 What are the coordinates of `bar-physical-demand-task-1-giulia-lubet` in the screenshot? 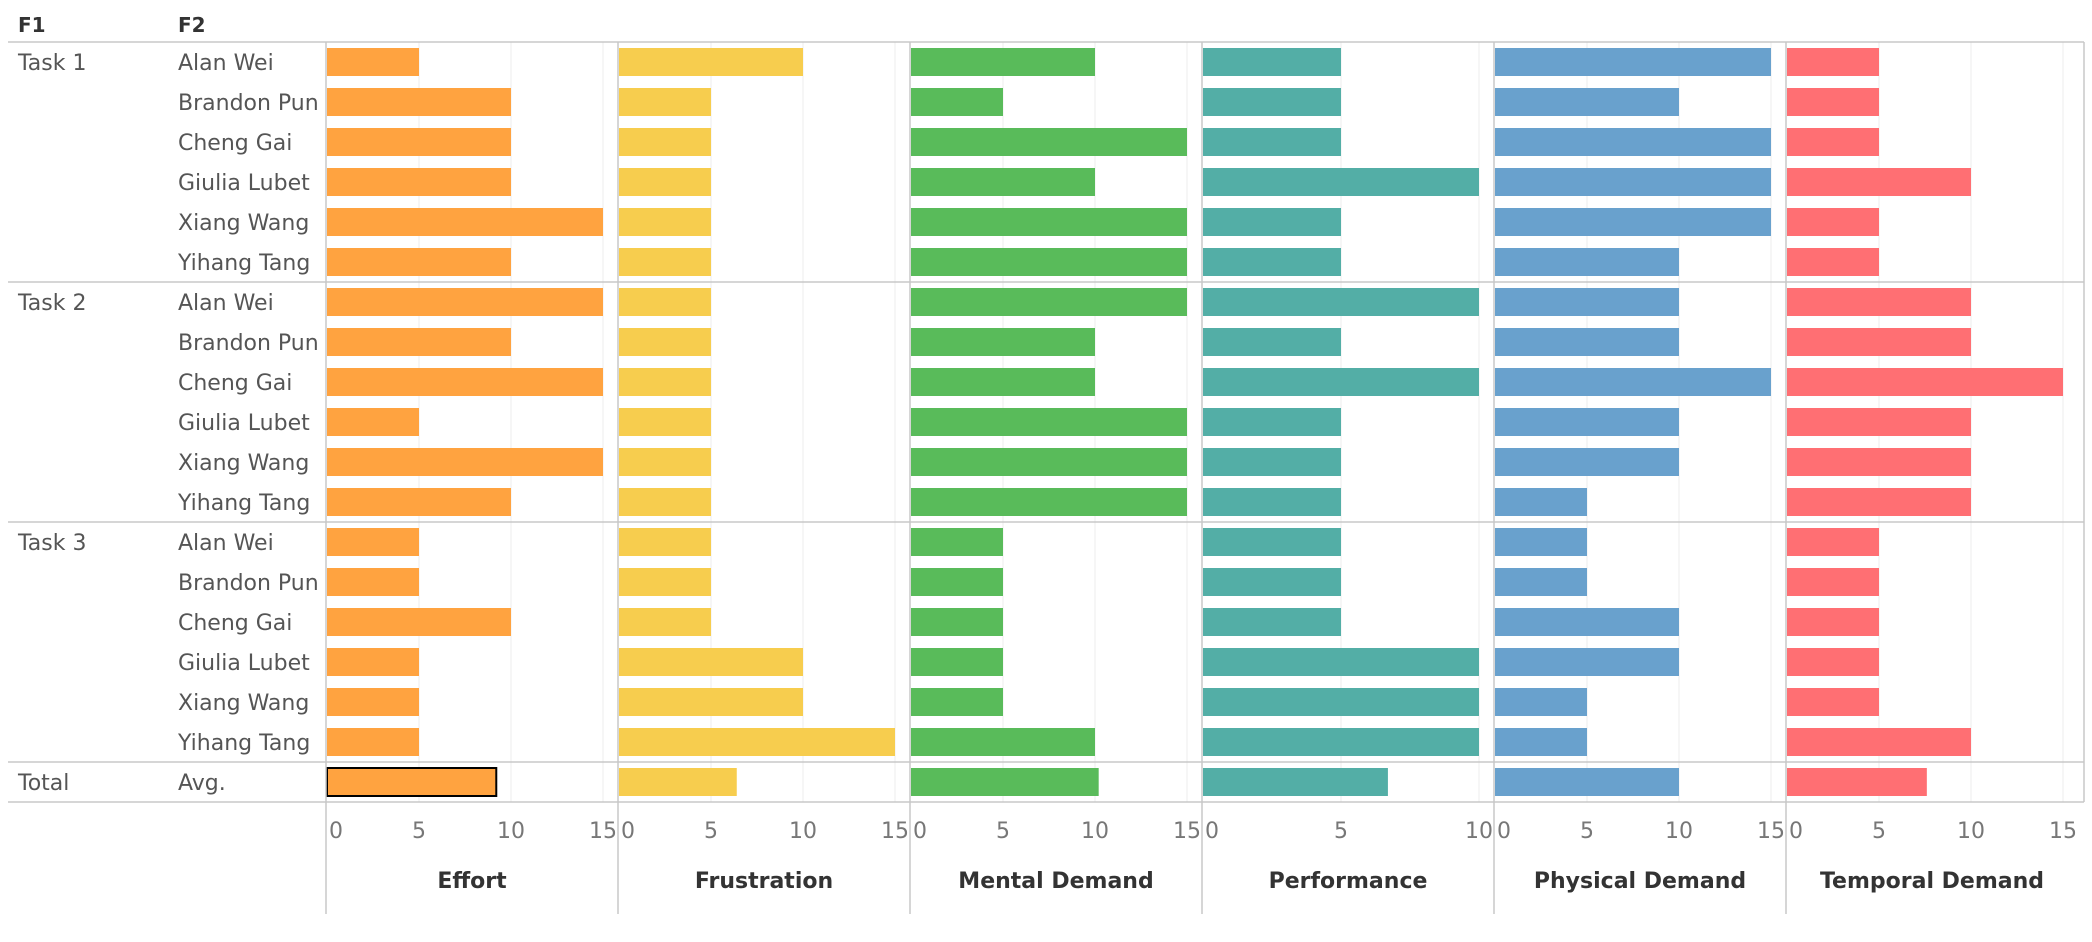 It's located at (1633, 182).